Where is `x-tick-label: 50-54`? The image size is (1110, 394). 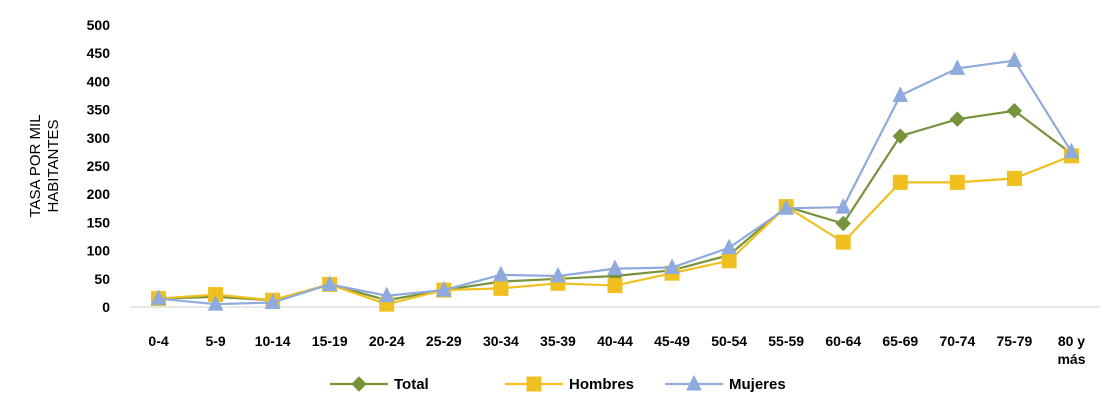
x-tick-label: 50-54 is located at coordinates (729, 341).